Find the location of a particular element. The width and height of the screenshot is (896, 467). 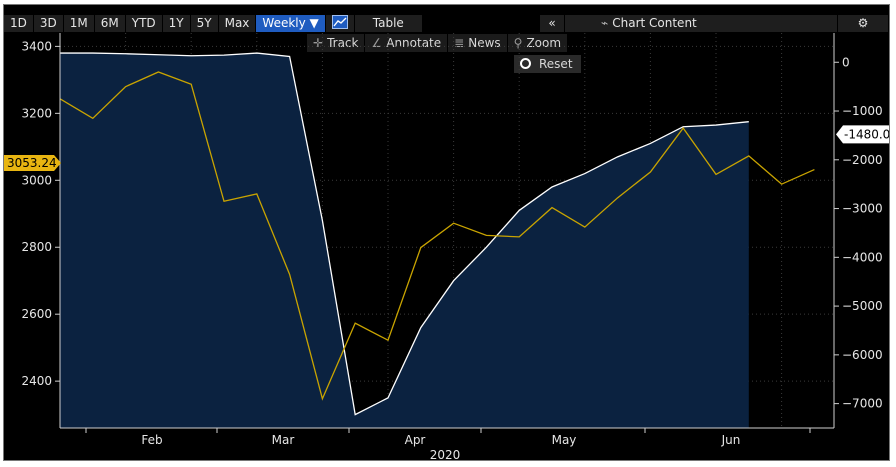

annotate-button: ∠ Annotate is located at coordinates (407, 43).